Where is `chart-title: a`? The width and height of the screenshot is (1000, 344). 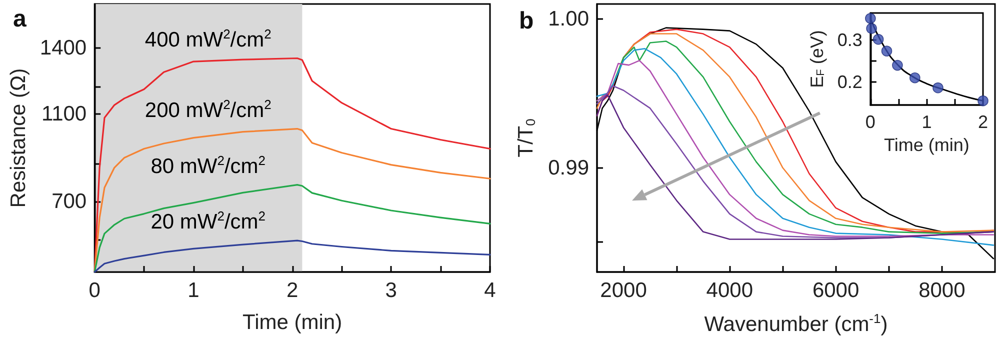 chart-title: a is located at coordinates (20, 19).